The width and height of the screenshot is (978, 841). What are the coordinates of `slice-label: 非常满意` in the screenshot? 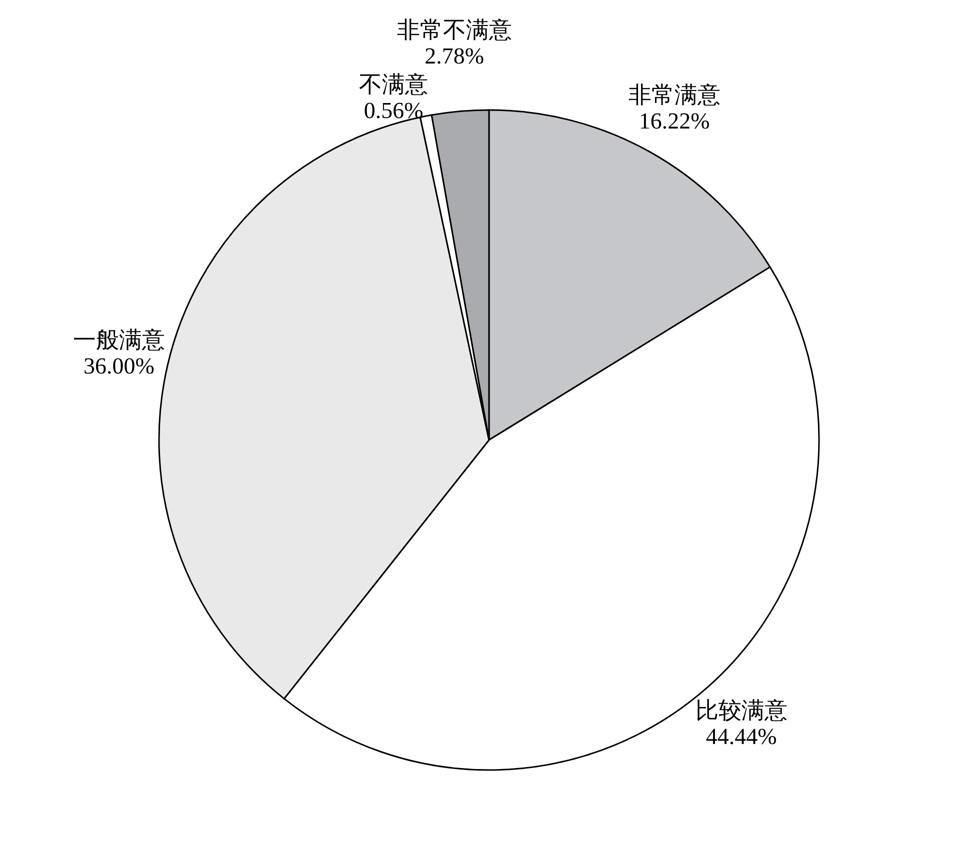 It's located at (674, 95).